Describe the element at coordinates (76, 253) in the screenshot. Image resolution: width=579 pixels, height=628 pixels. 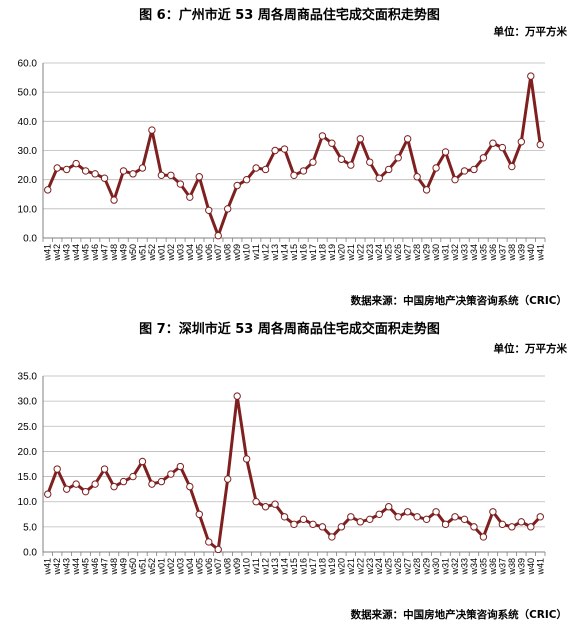
I see `x-tick-label: w44` at that location.